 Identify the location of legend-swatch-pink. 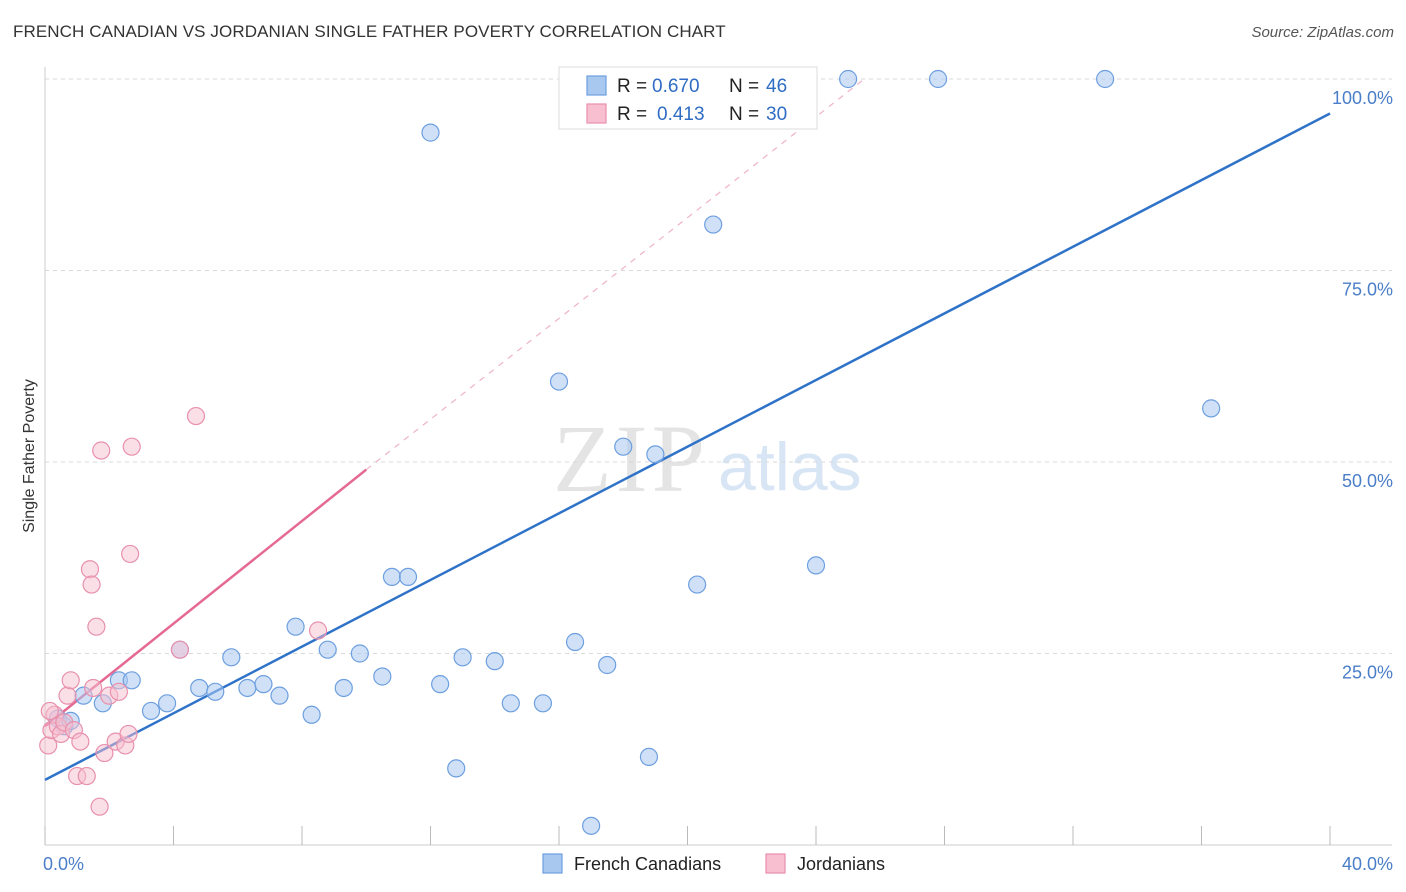
(596, 113).